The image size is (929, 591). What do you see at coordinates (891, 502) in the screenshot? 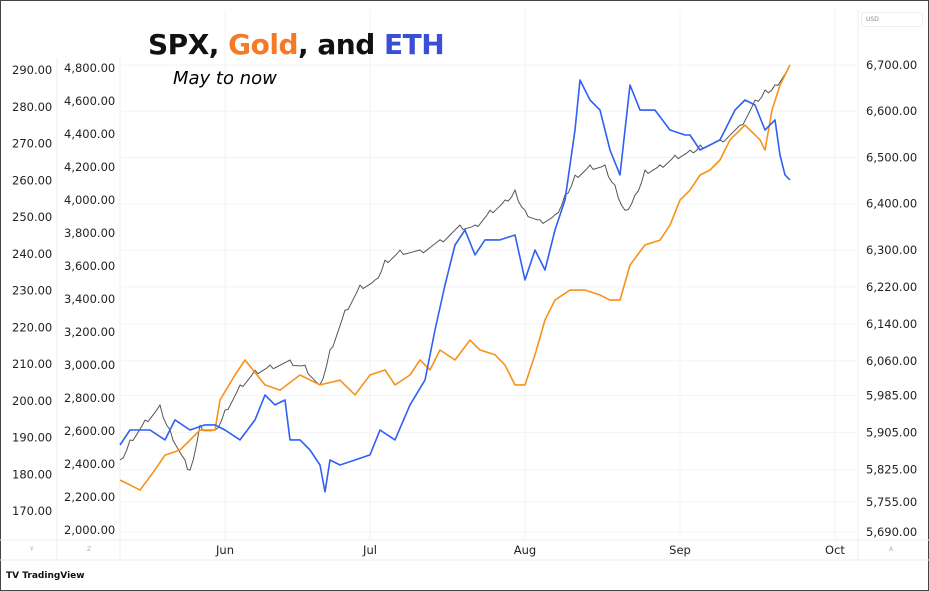
I see `y-tick-right: 5,755.00` at bounding box center [891, 502].